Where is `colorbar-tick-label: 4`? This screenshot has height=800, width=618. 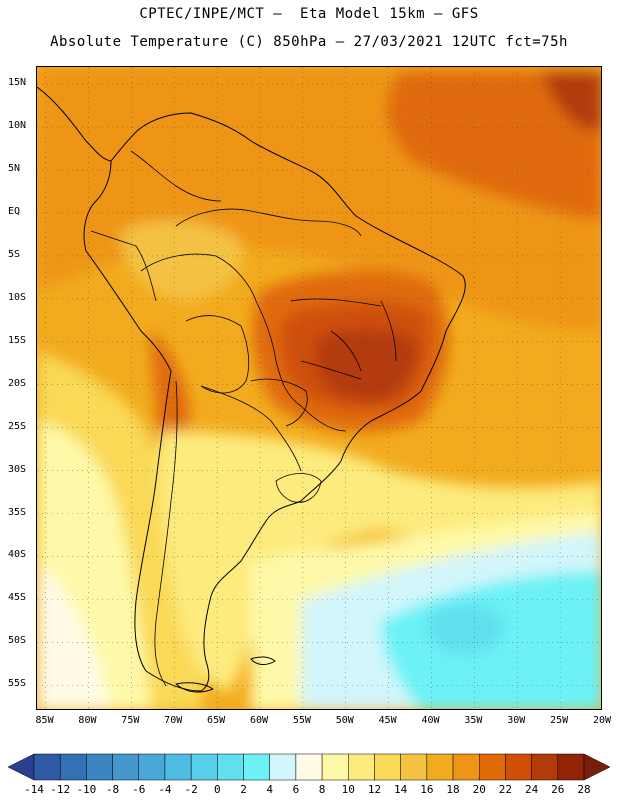 colorbar-tick-label: 4 is located at coordinates (270, 789).